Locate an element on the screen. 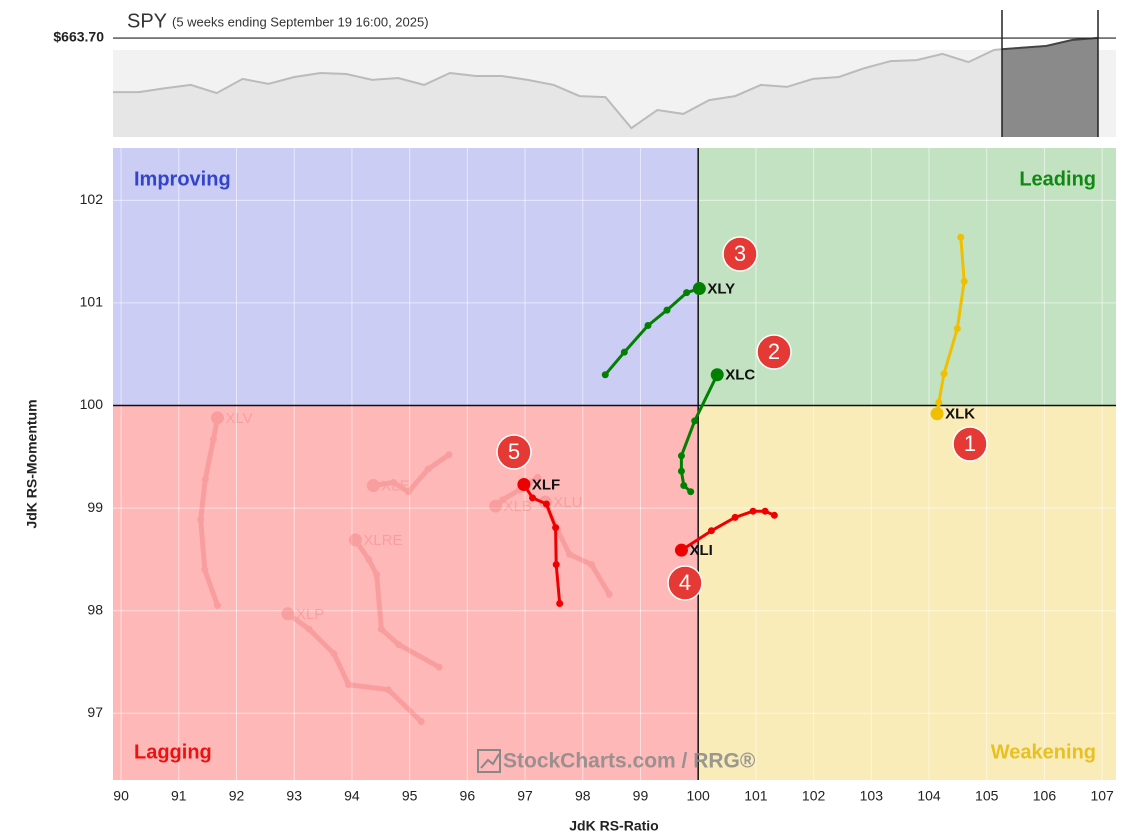 Image resolution: width=1121 pixels, height=839 pixels. sector-trail: XLC is located at coordinates (716, 431).